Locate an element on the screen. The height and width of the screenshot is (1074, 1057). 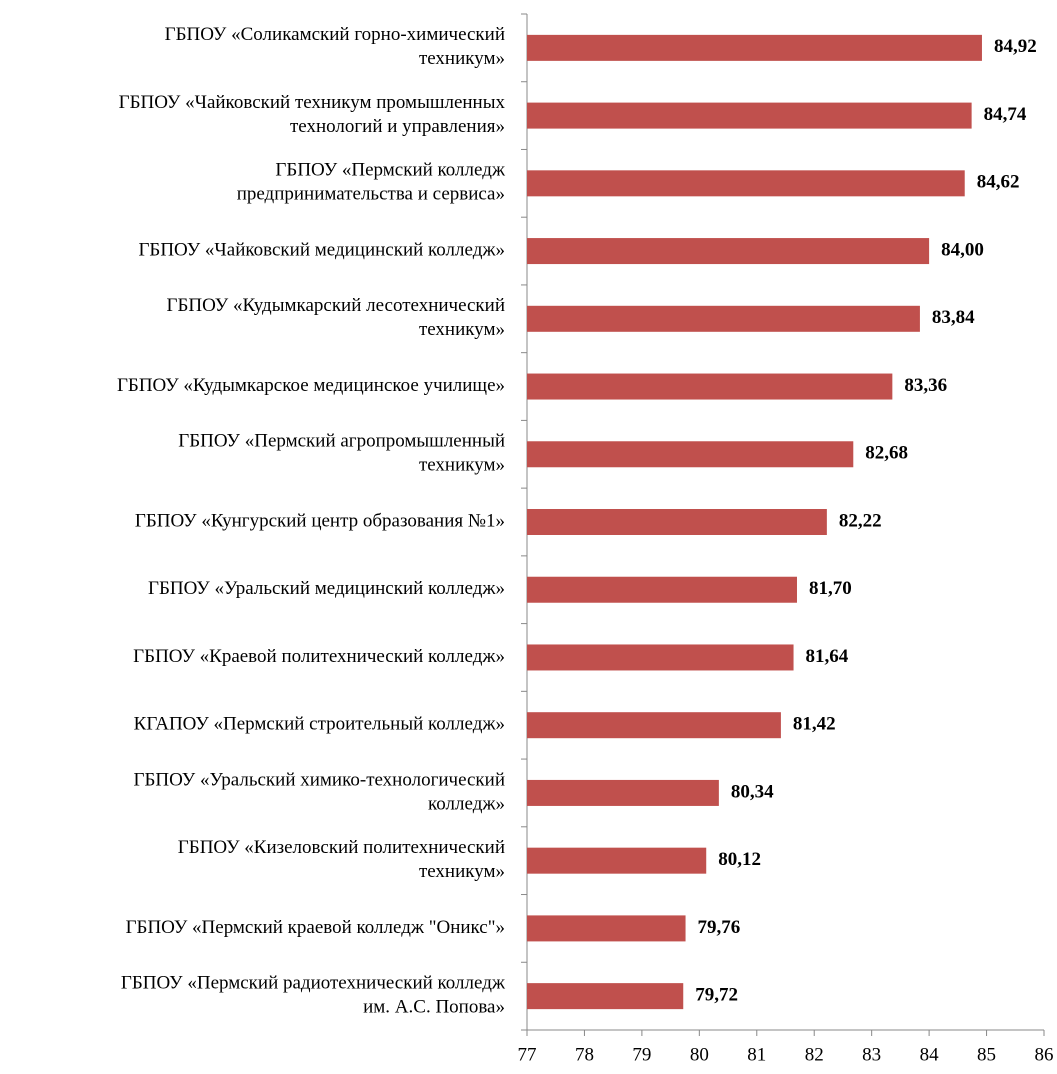
value-label: 84,92 is located at coordinates (1015, 46).